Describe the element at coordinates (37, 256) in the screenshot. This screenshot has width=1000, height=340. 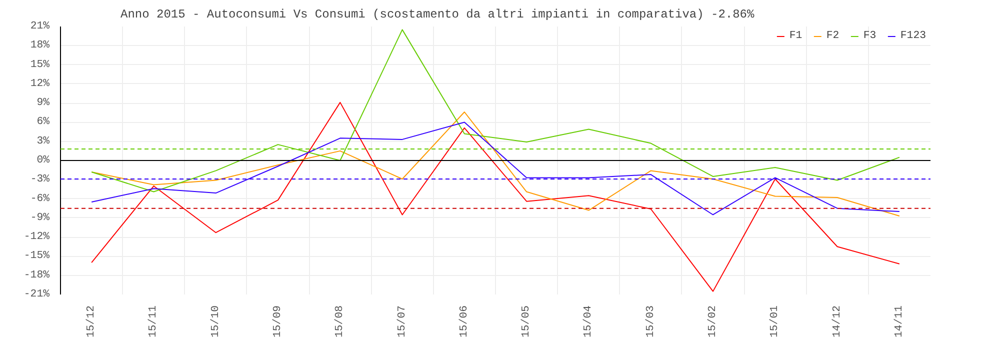
I see `y-tick-label: -15%` at that location.